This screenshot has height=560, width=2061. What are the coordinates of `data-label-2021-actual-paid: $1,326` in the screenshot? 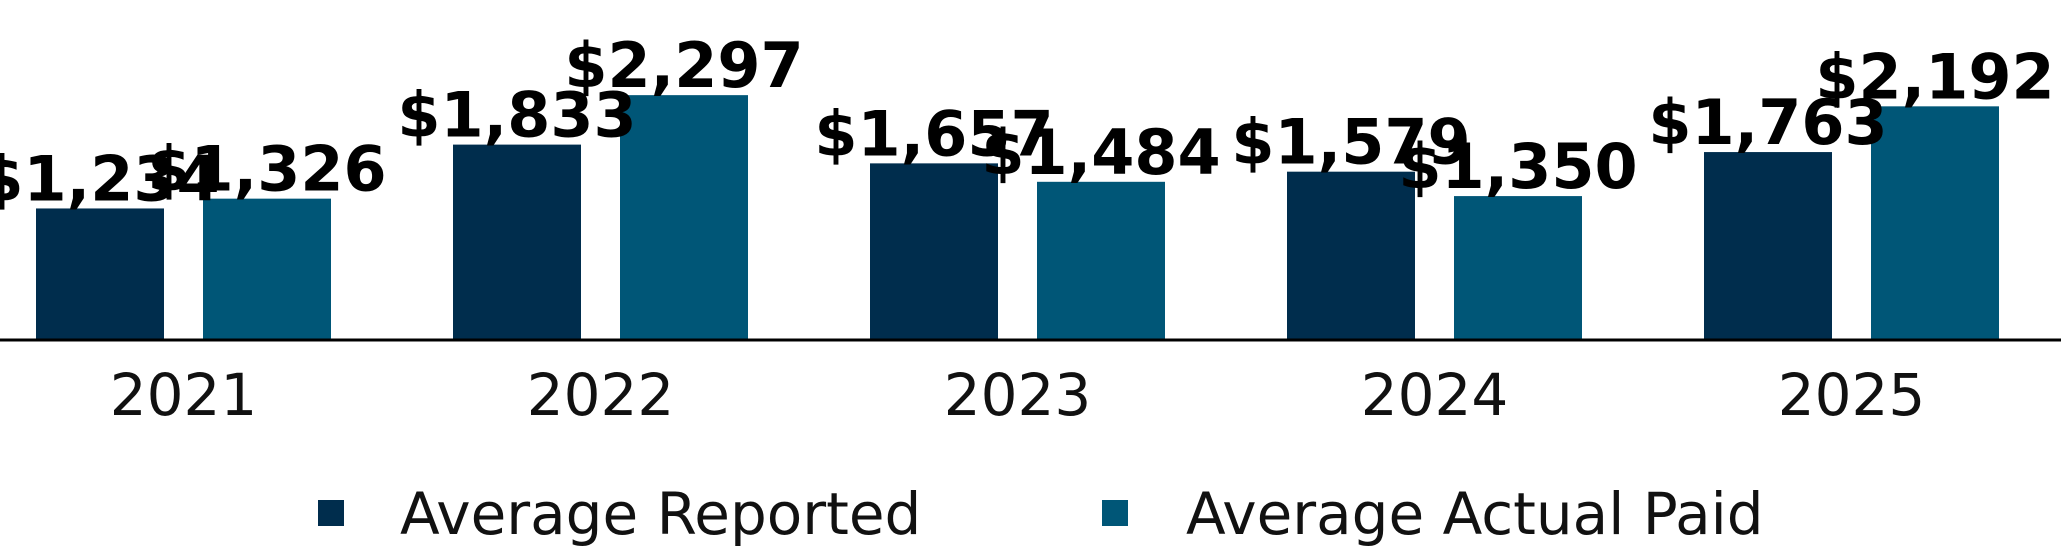 It's located at (266, 169).